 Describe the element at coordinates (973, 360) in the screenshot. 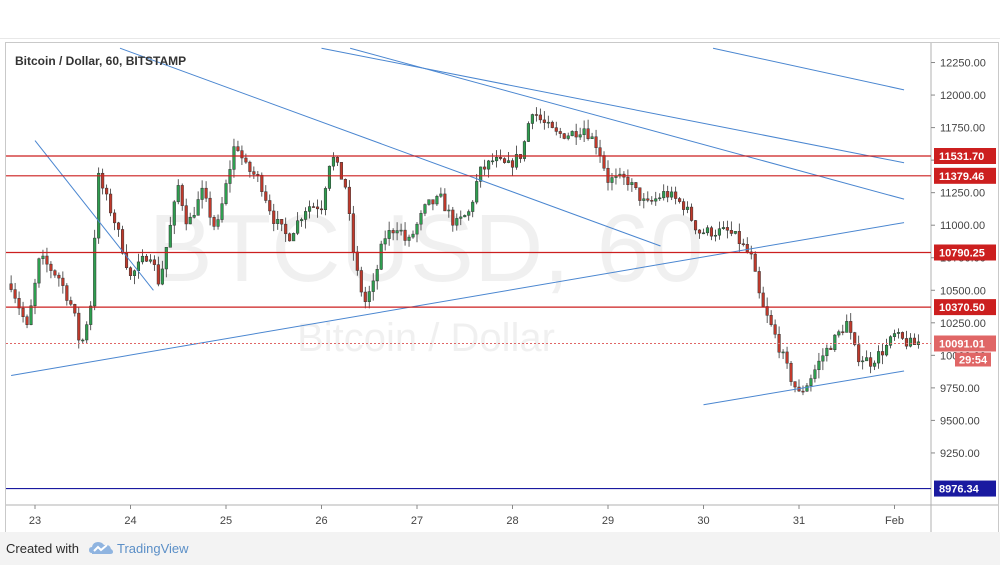

I see `countdown-label: 29:54` at that location.